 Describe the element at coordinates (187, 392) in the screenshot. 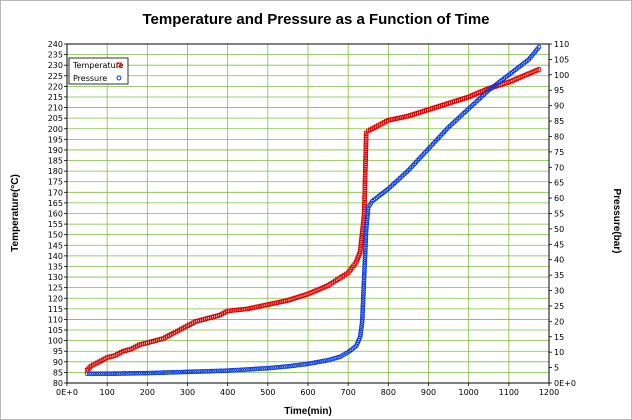

I see `x-tick-label: 300` at that location.